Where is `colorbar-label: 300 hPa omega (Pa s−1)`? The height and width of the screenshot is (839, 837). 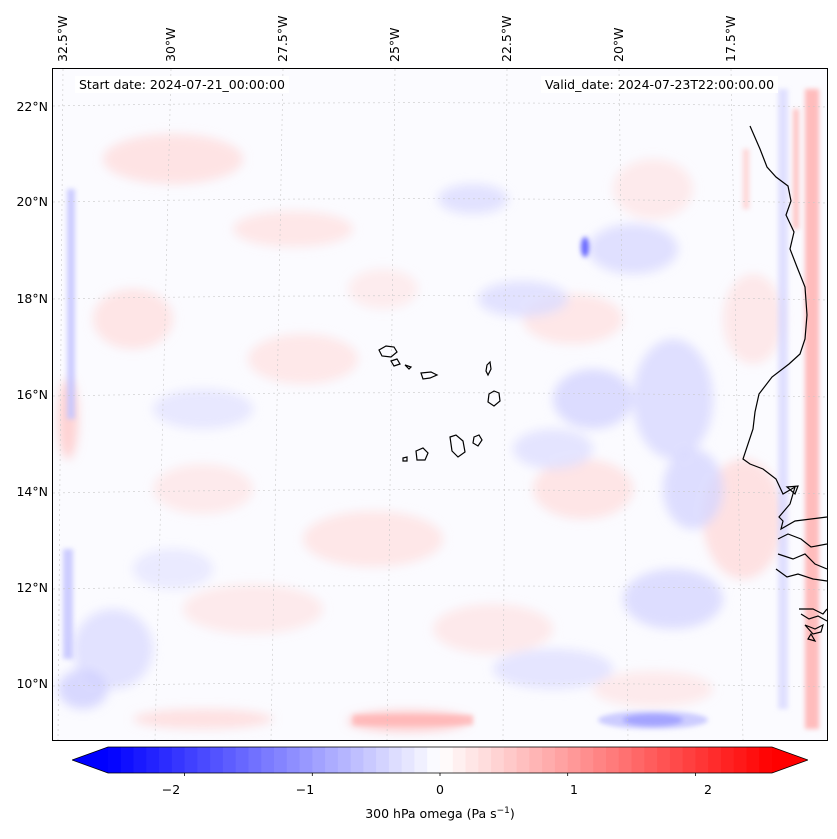
colorbar-label: 300 hPa omega (Pa s−1) is located at coordinates (418, 813).